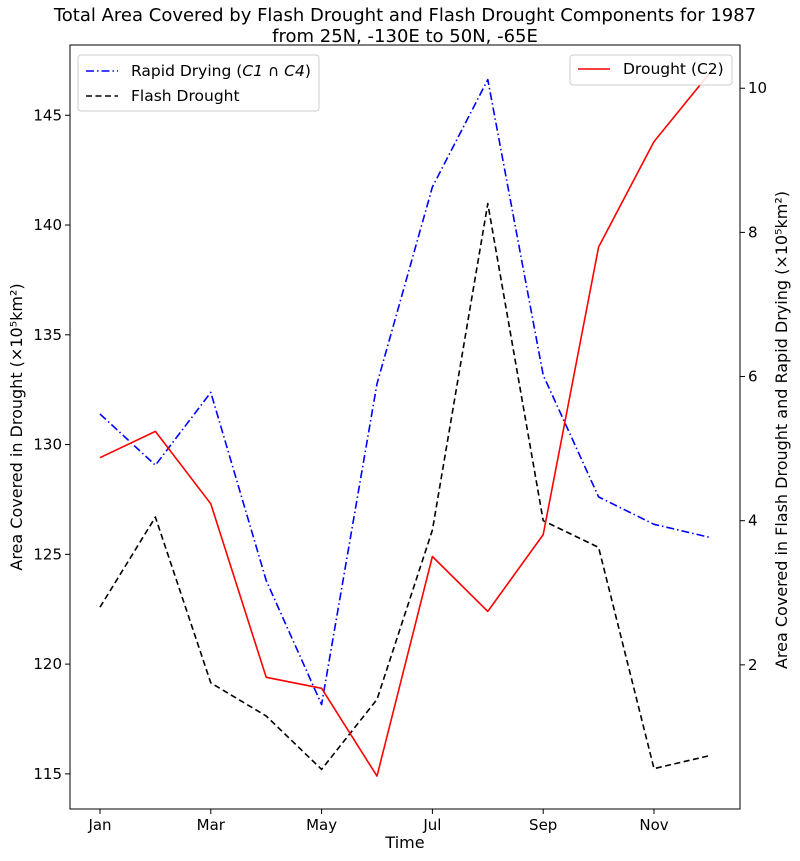 The height and width of the screenshot is (861, 800). I want to click on left-y-tick-label: 140, so click(47, 225).